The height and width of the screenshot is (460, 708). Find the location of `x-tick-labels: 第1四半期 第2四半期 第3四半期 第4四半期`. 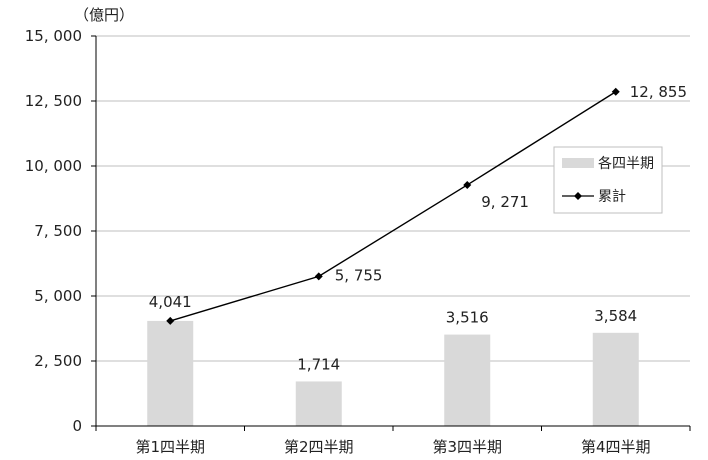

x-tick-labels: 第1四半期 第2四半期 第3四半期 第4四半期 is located at coordinates (393, 441).